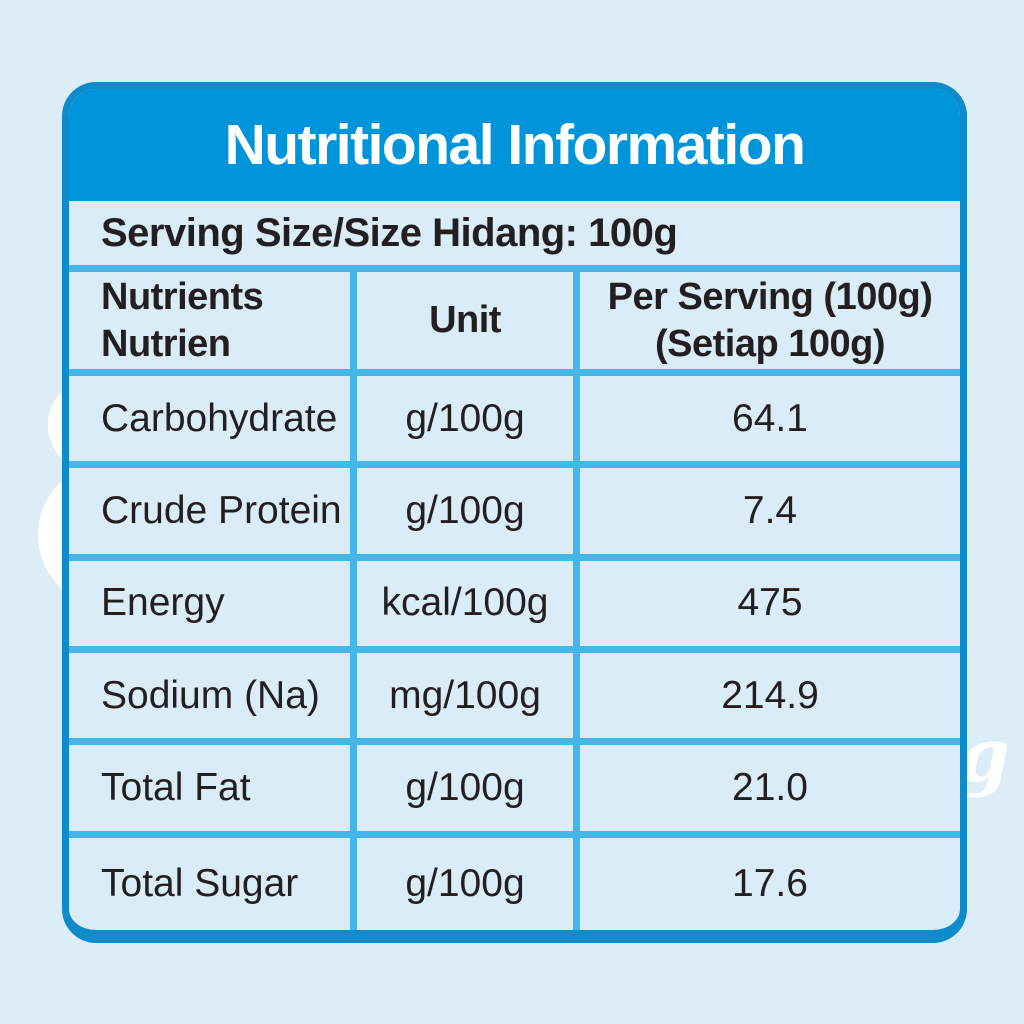  Describe the element at coordinates (468, 324) in the screenshot. I see `column-header-unit: Unit` at that location.